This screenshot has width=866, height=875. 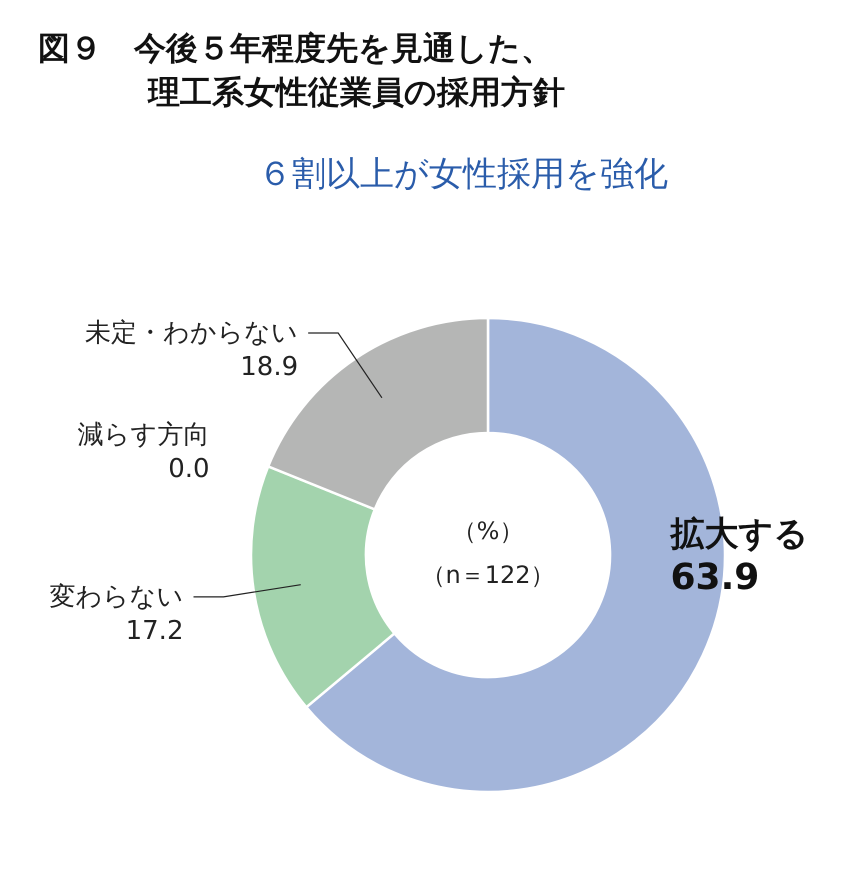 What do you see at coordinates (144, 435) in the screenshot?
I see `category-label: 減らす方向` at bounding box center [144, 435].